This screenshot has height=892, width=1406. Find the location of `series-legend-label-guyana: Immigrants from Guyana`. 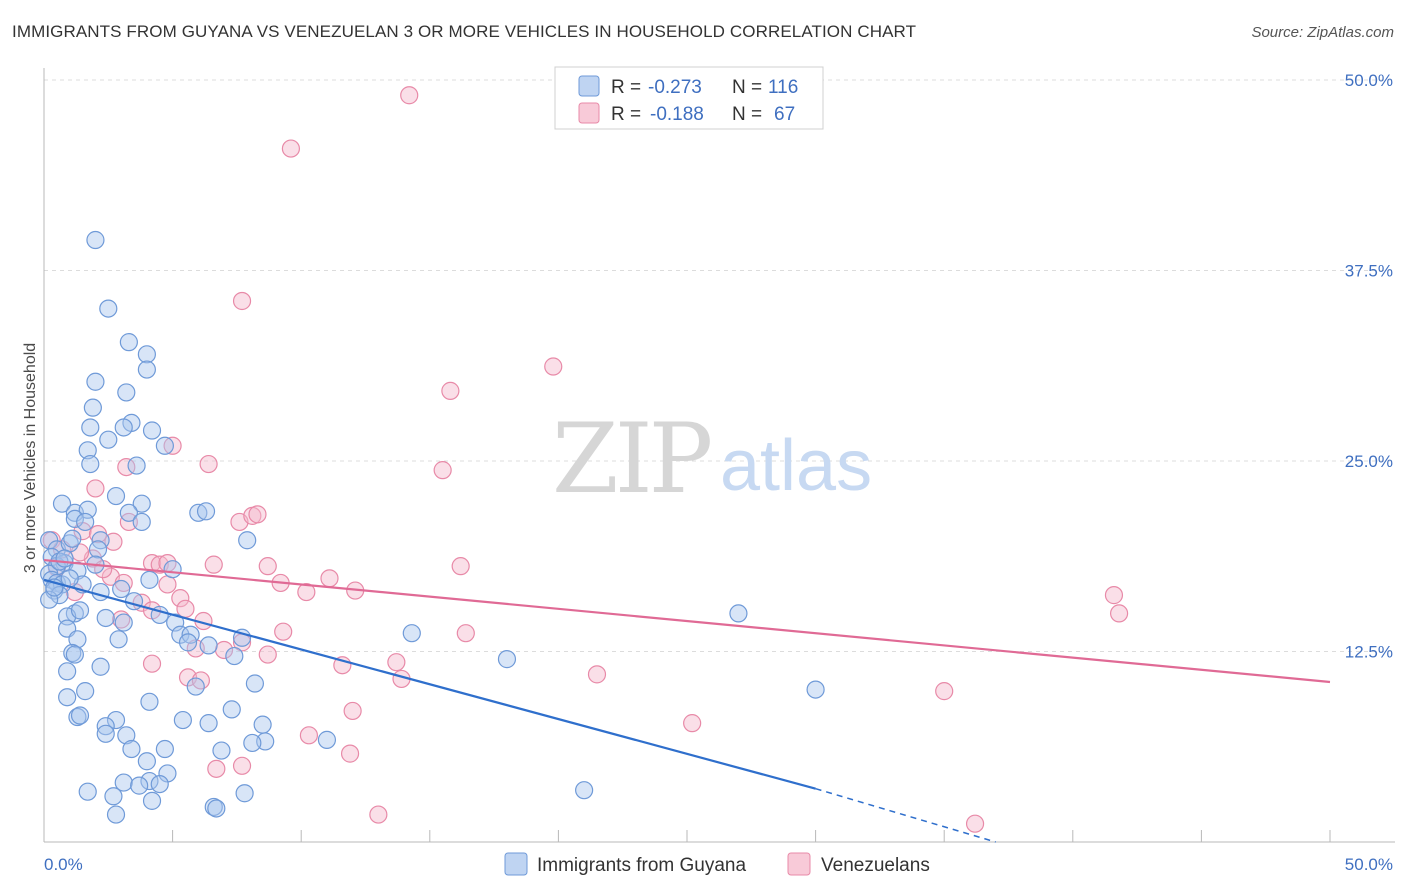

series-legend-label-guyana: Immigrants from Guyana is located at coordinates (641, 865).